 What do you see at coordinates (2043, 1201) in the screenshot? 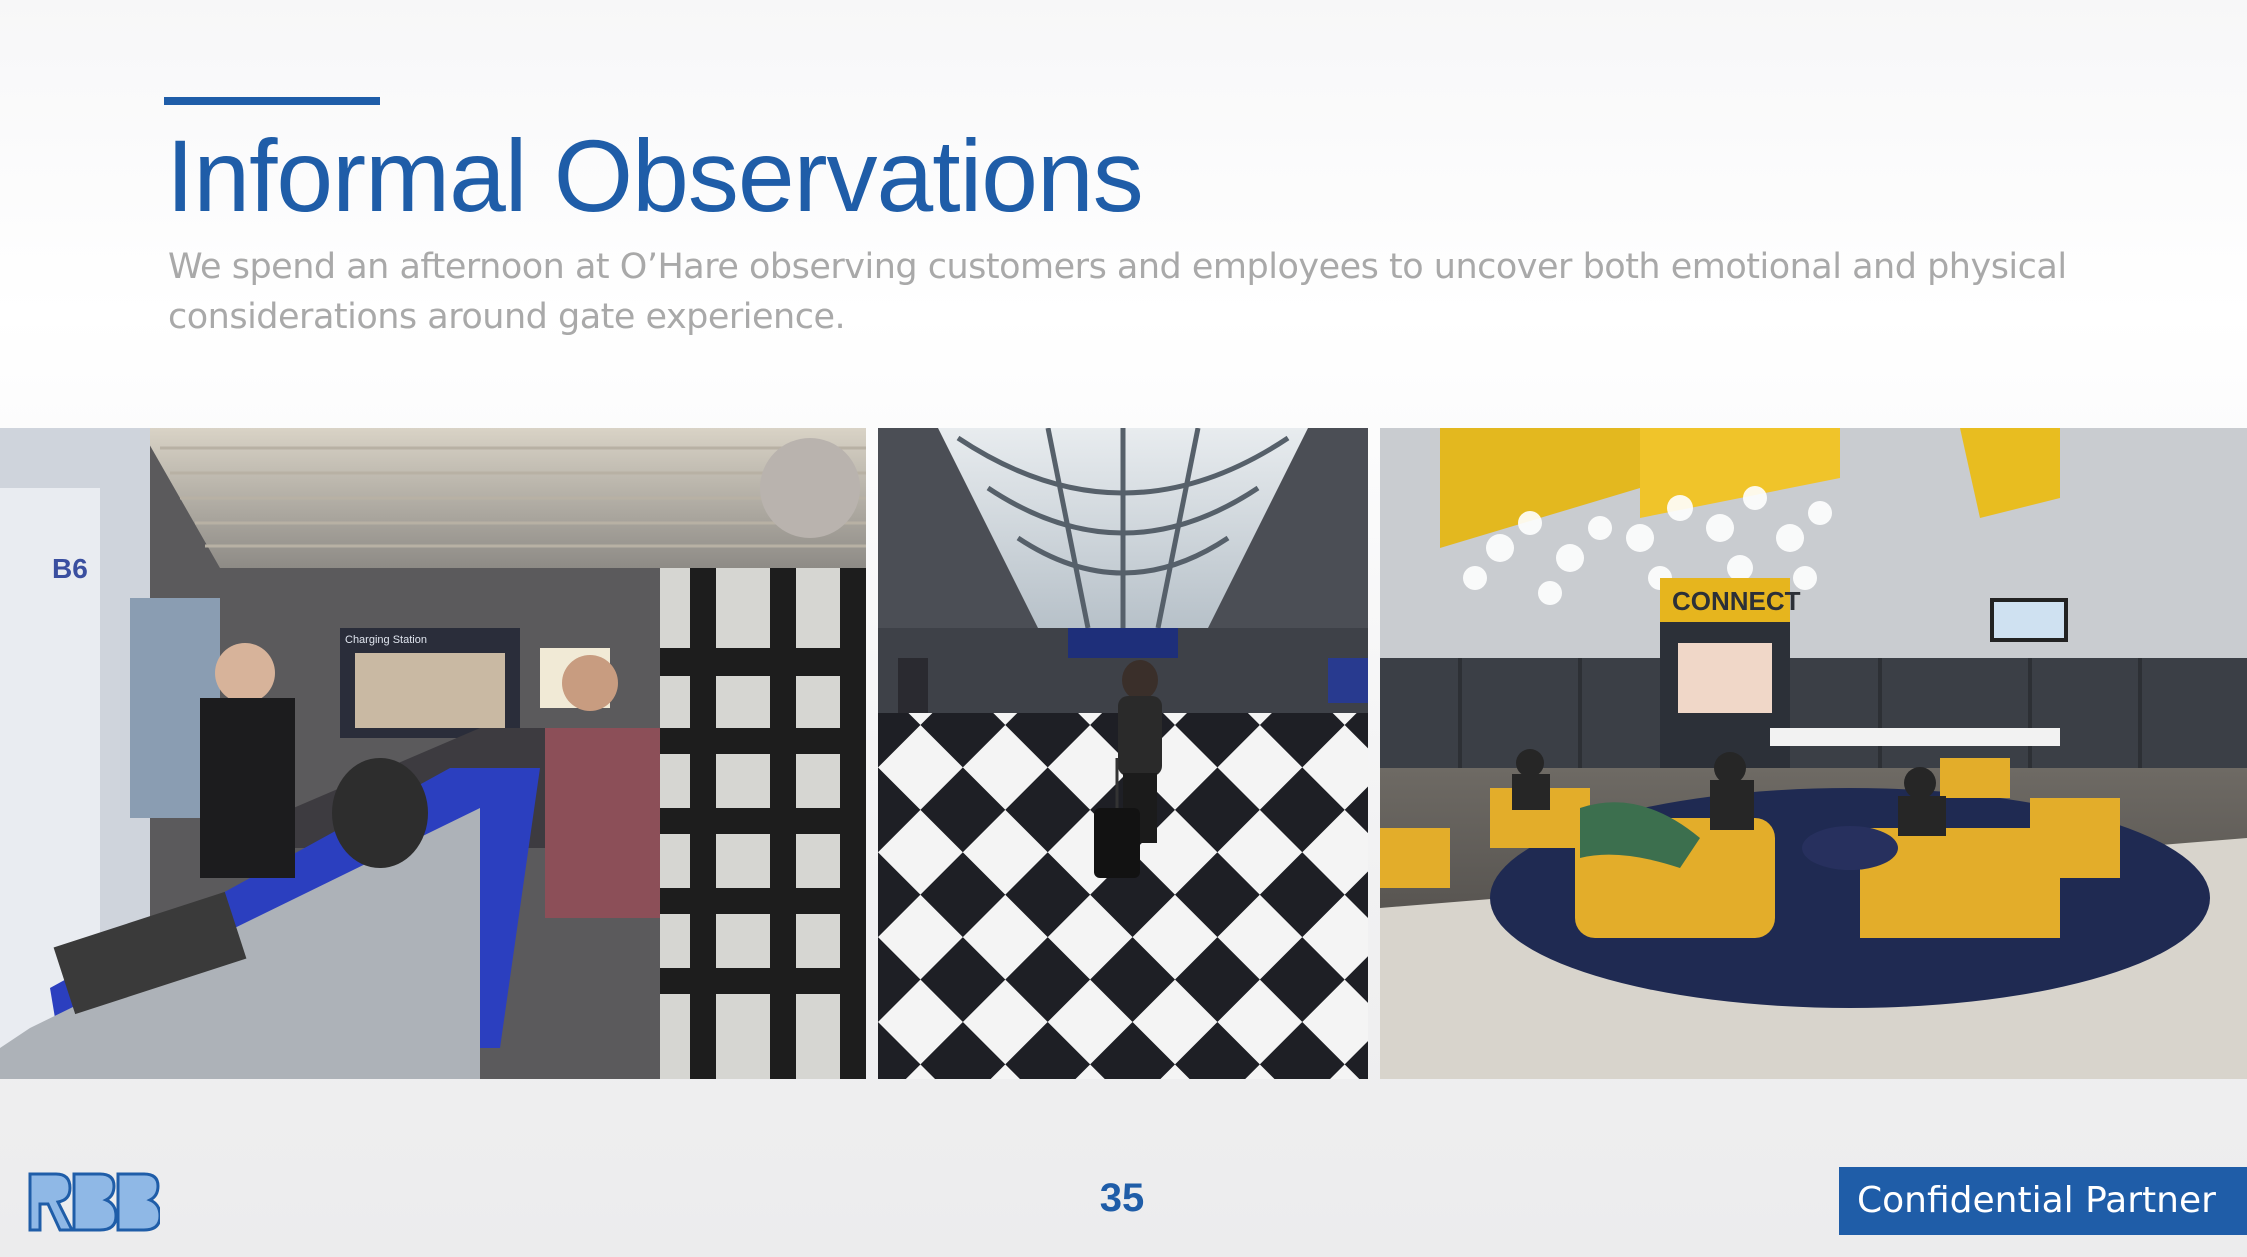
I see `confidential-partner-label: Confidential Partner` at bounding box center [2043, 1201].